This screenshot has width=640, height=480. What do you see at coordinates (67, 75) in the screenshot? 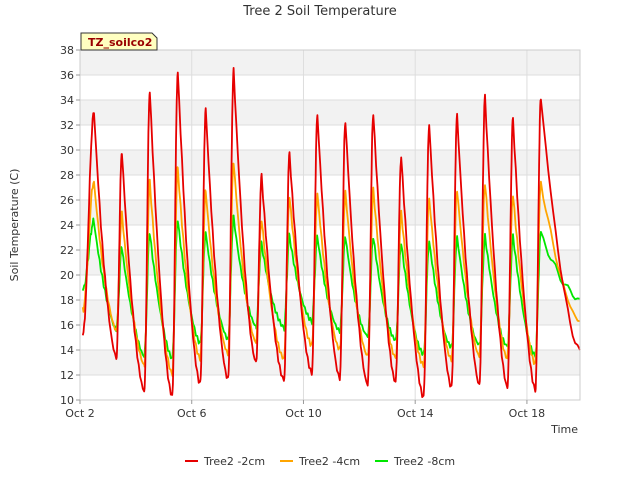
I see `y-tick-label: 36` at bounding box center [67, 75].